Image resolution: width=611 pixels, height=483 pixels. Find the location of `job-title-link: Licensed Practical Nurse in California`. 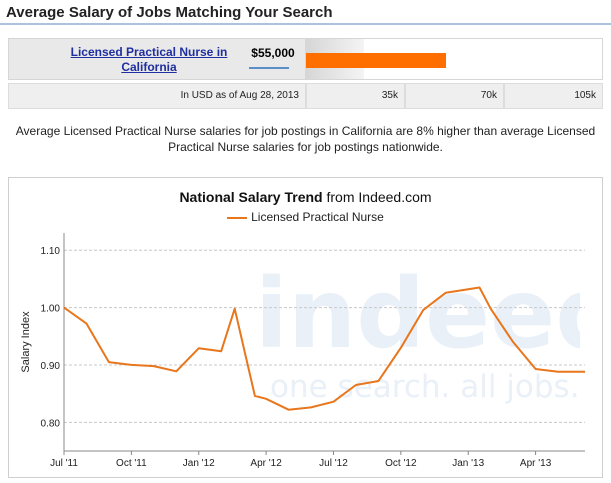

job-title-link: Licensed Practical Nurse in California is located at coordinates (149, 60).